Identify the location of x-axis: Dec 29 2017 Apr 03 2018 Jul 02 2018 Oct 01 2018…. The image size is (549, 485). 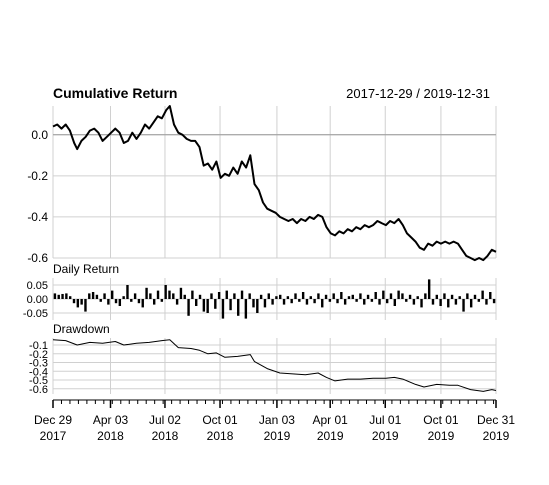
(274, 421).